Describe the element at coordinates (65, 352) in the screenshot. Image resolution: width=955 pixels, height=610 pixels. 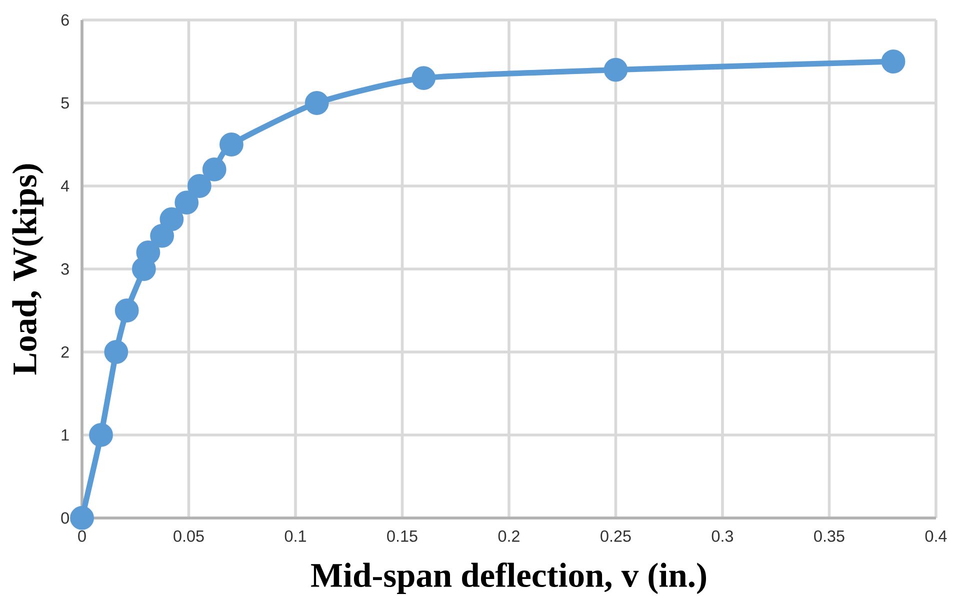
I see `y-tick-label: 2` at that location.